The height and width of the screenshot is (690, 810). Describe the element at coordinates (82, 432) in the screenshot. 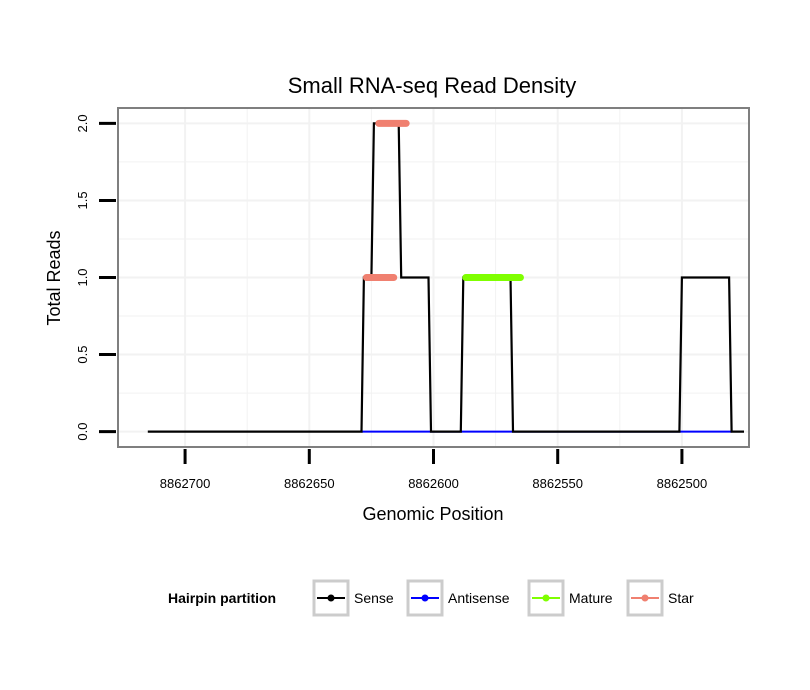

I see `y-tick-label: 0.0` at that location.